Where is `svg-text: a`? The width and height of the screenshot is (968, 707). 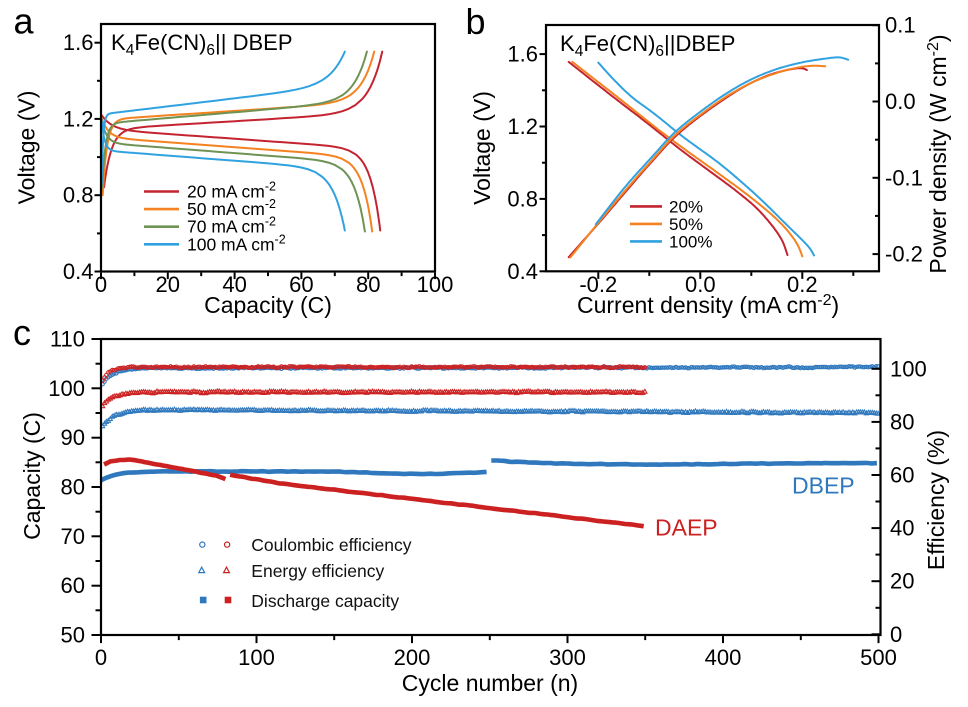 svg-text: a is located at coordinates (24, 21).